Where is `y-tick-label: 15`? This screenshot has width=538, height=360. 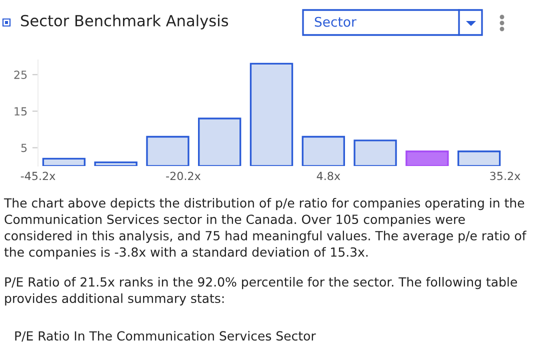 y-tick-label: 15 is located at coordinates (20, 111).